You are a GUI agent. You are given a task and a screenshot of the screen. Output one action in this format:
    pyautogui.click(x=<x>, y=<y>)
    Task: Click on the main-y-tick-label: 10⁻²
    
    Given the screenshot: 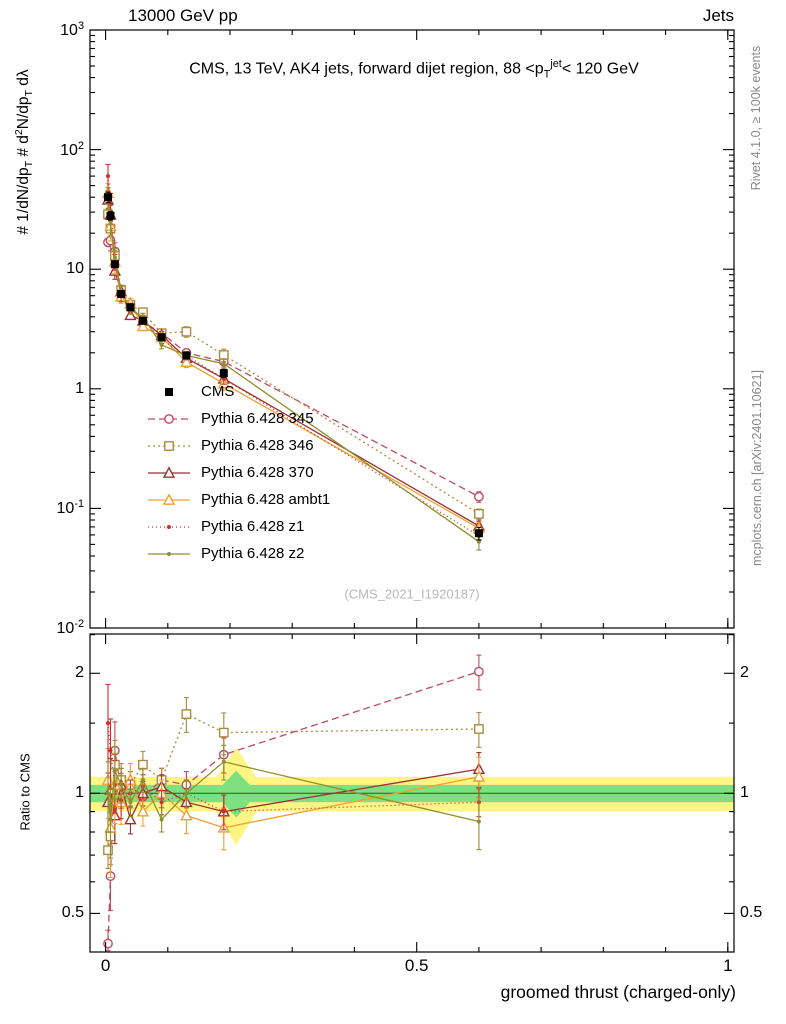 What is the action you would take?
    pyautogui.click(x=70, y=627)
    